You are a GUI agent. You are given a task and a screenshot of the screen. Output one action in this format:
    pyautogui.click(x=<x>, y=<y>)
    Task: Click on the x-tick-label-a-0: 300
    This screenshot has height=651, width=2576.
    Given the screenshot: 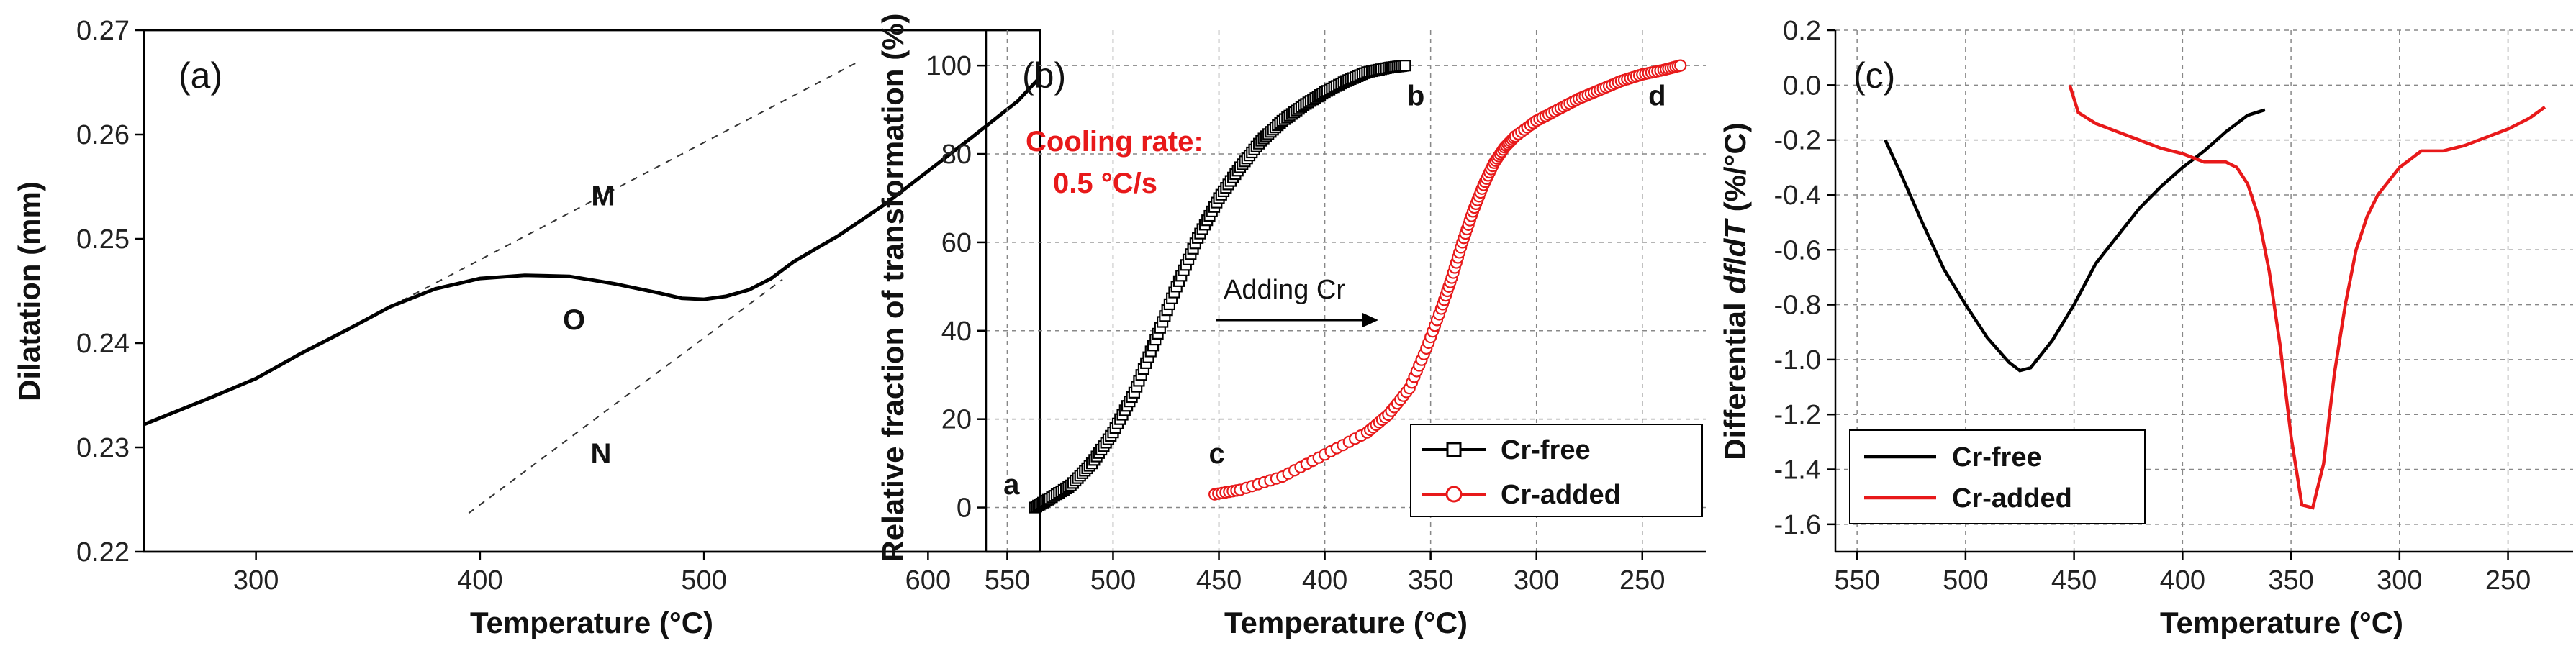 What is the action you would take?
    pyautogui.click(x=256, y=580)
    